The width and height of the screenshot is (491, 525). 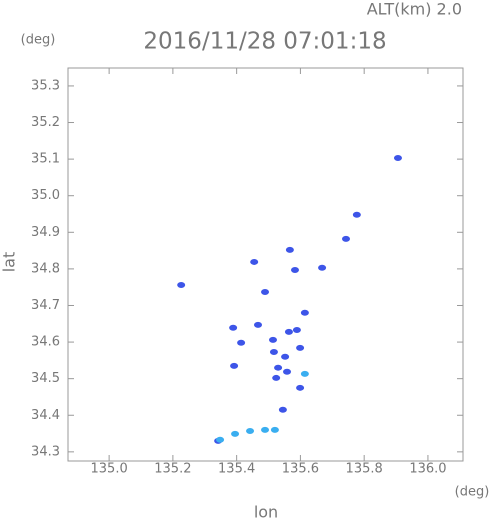 What do you see at coordinates (45, 415) in the screenshot?
I see `y-tick-label: 34.4` at bounding box center [45, 415].